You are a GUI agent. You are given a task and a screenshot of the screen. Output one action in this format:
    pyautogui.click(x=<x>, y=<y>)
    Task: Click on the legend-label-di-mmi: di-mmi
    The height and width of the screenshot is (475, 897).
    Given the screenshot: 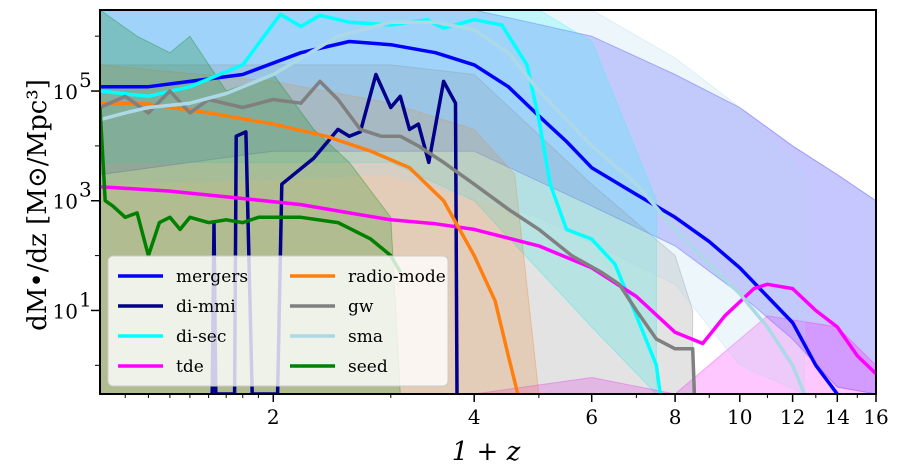 What is the action you would take?
    pyautogui.click(x=206, y=307)
    